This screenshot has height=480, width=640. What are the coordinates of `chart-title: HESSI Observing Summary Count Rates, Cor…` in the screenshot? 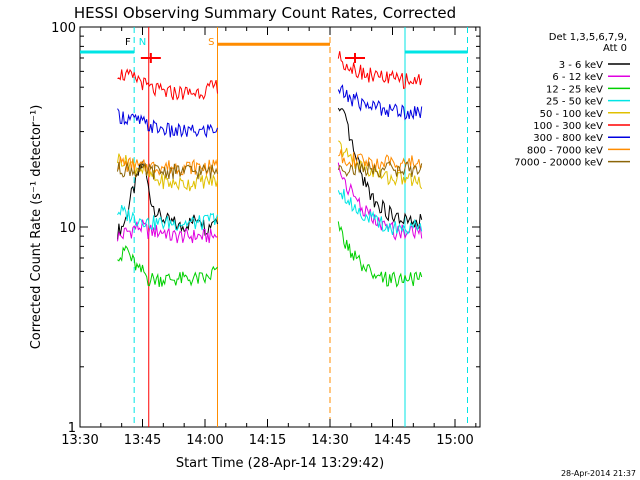 It's located at (265, 13).